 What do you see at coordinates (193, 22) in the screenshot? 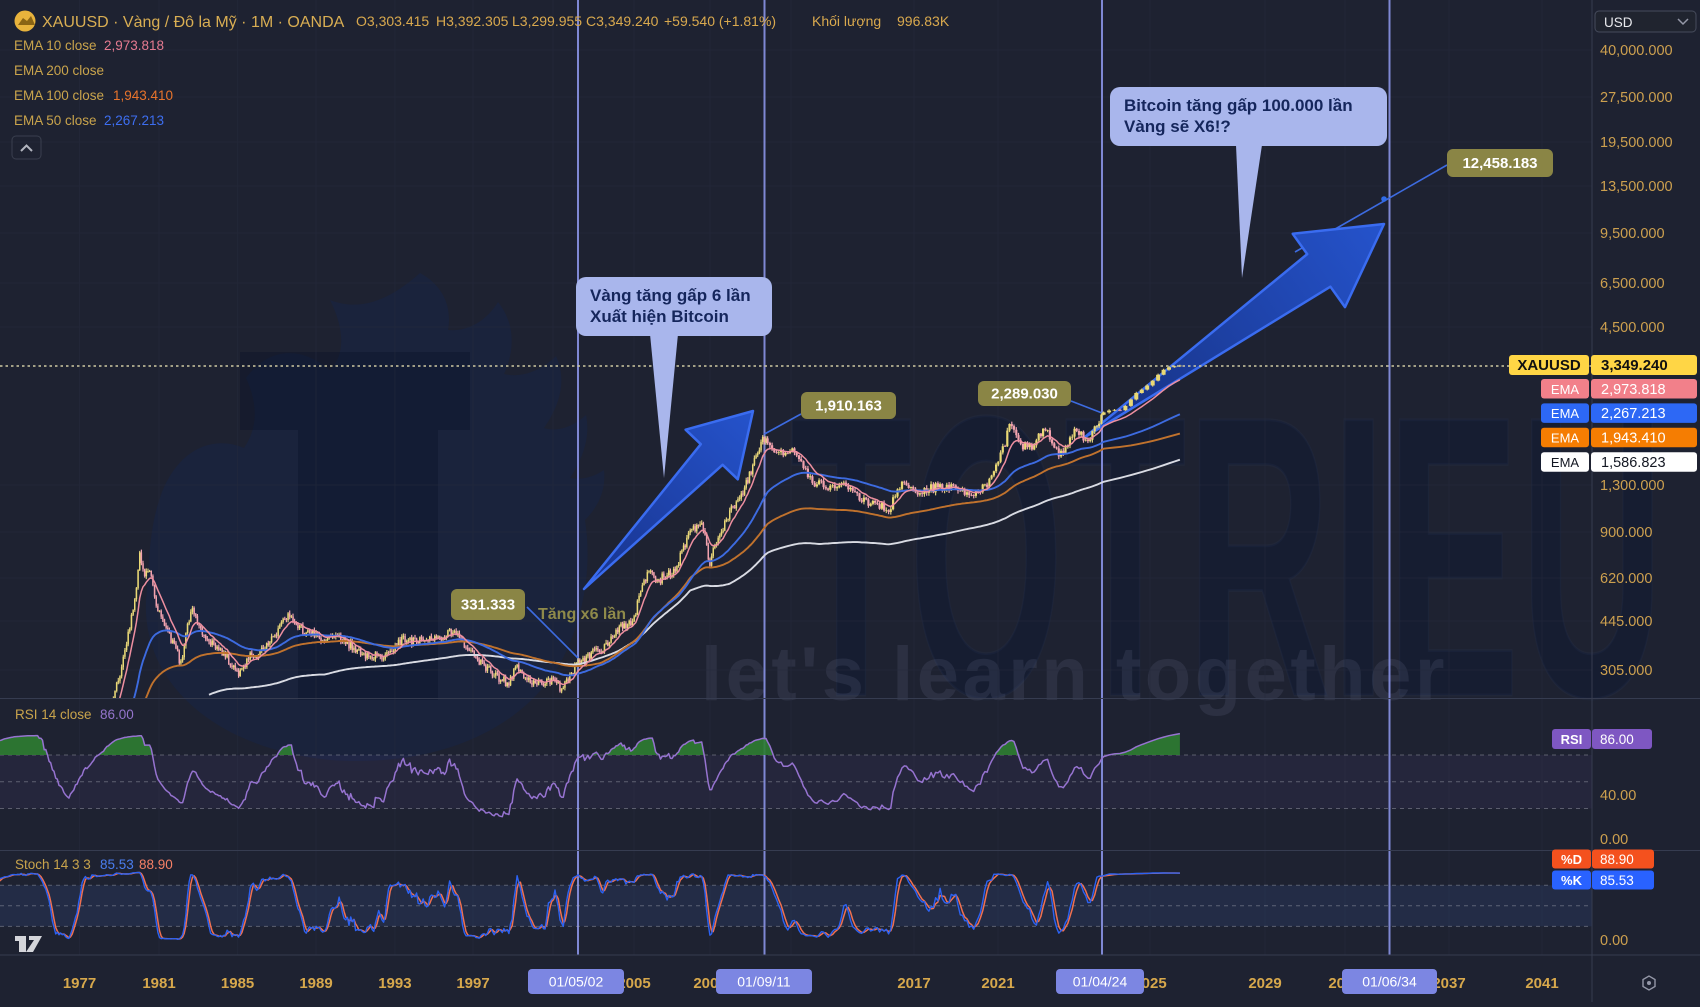
I see `svg-text:XAUUSD · Vàng / Đô la Mỹ · 1M: XAUUSD · Vàng / Đô la Mỹ · 1M · OANDA` at bounding box center [193, 22].